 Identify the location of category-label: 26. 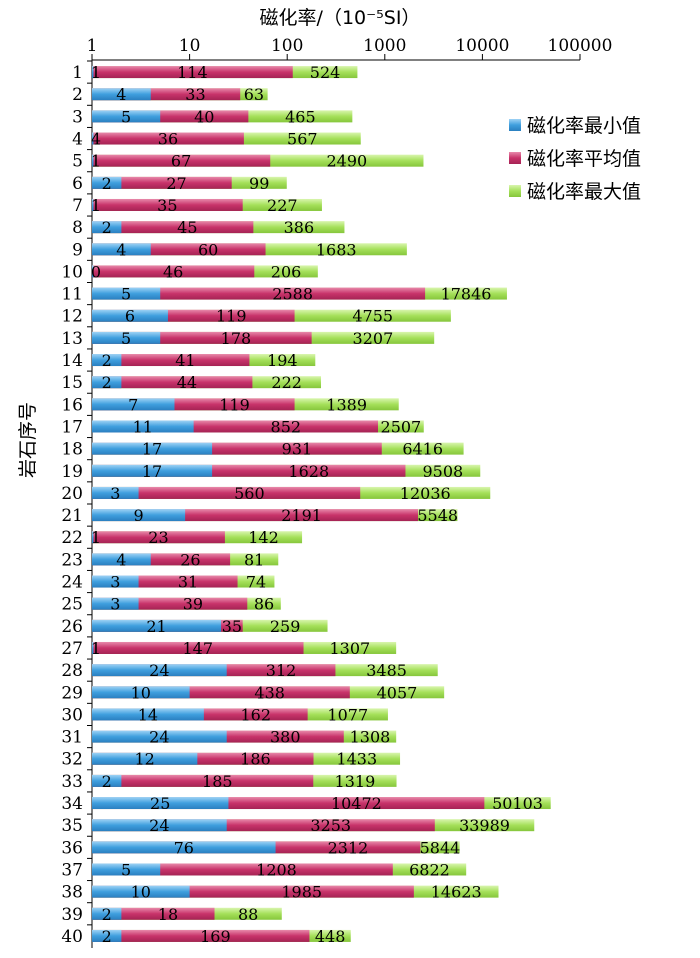
(72, 627).